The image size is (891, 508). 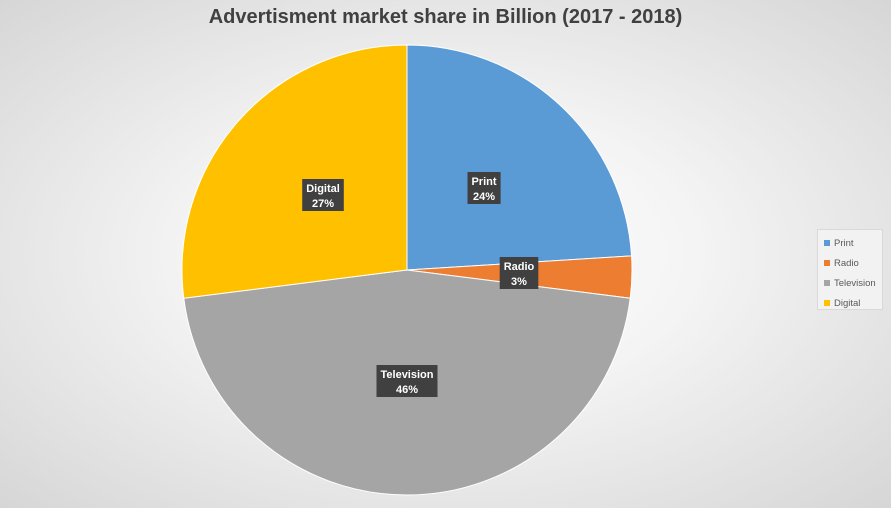 I want to click on legend-swatch-print, so click(x=827, y=243).